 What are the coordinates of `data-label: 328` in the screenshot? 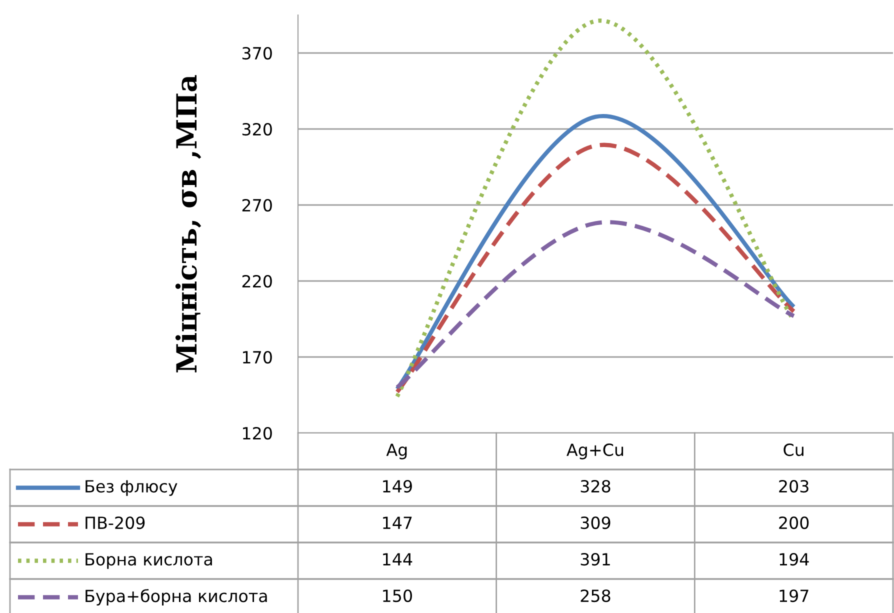 It's located at (595, 486).